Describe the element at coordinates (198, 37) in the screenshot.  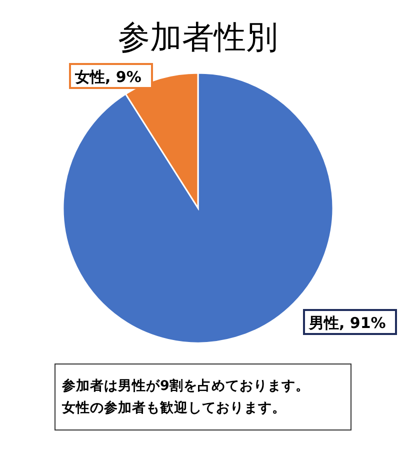
I see `chart-title: 参加者性別` at that location.